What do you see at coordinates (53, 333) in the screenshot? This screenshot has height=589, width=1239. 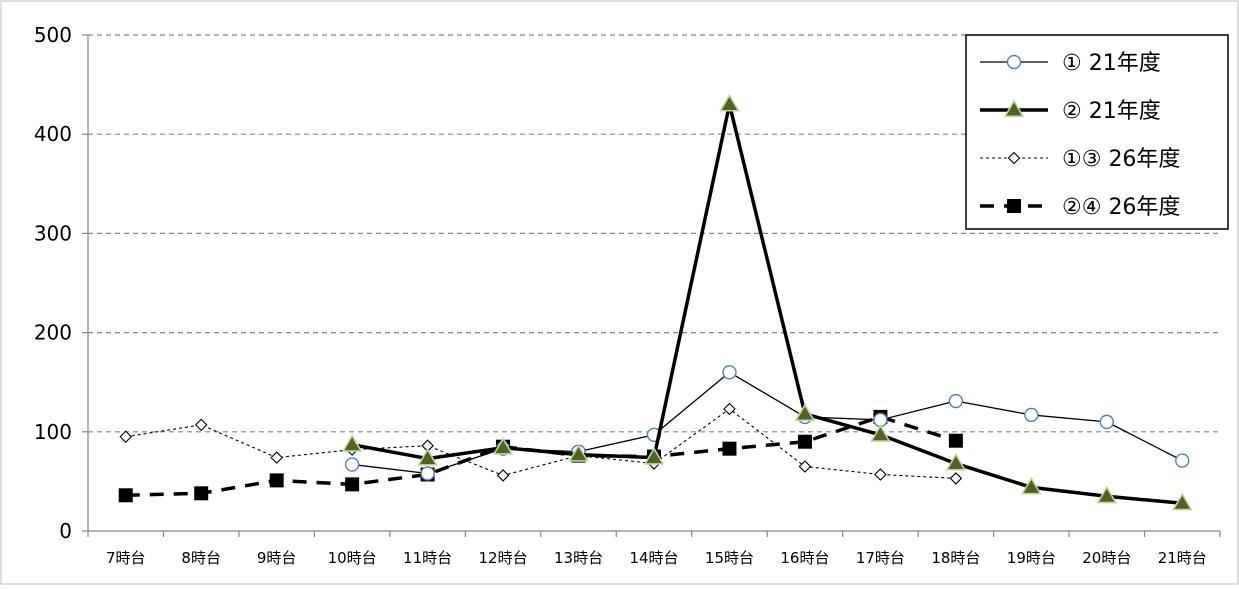 I see `y-tick-label: 200` at bounding box center [53, 333].